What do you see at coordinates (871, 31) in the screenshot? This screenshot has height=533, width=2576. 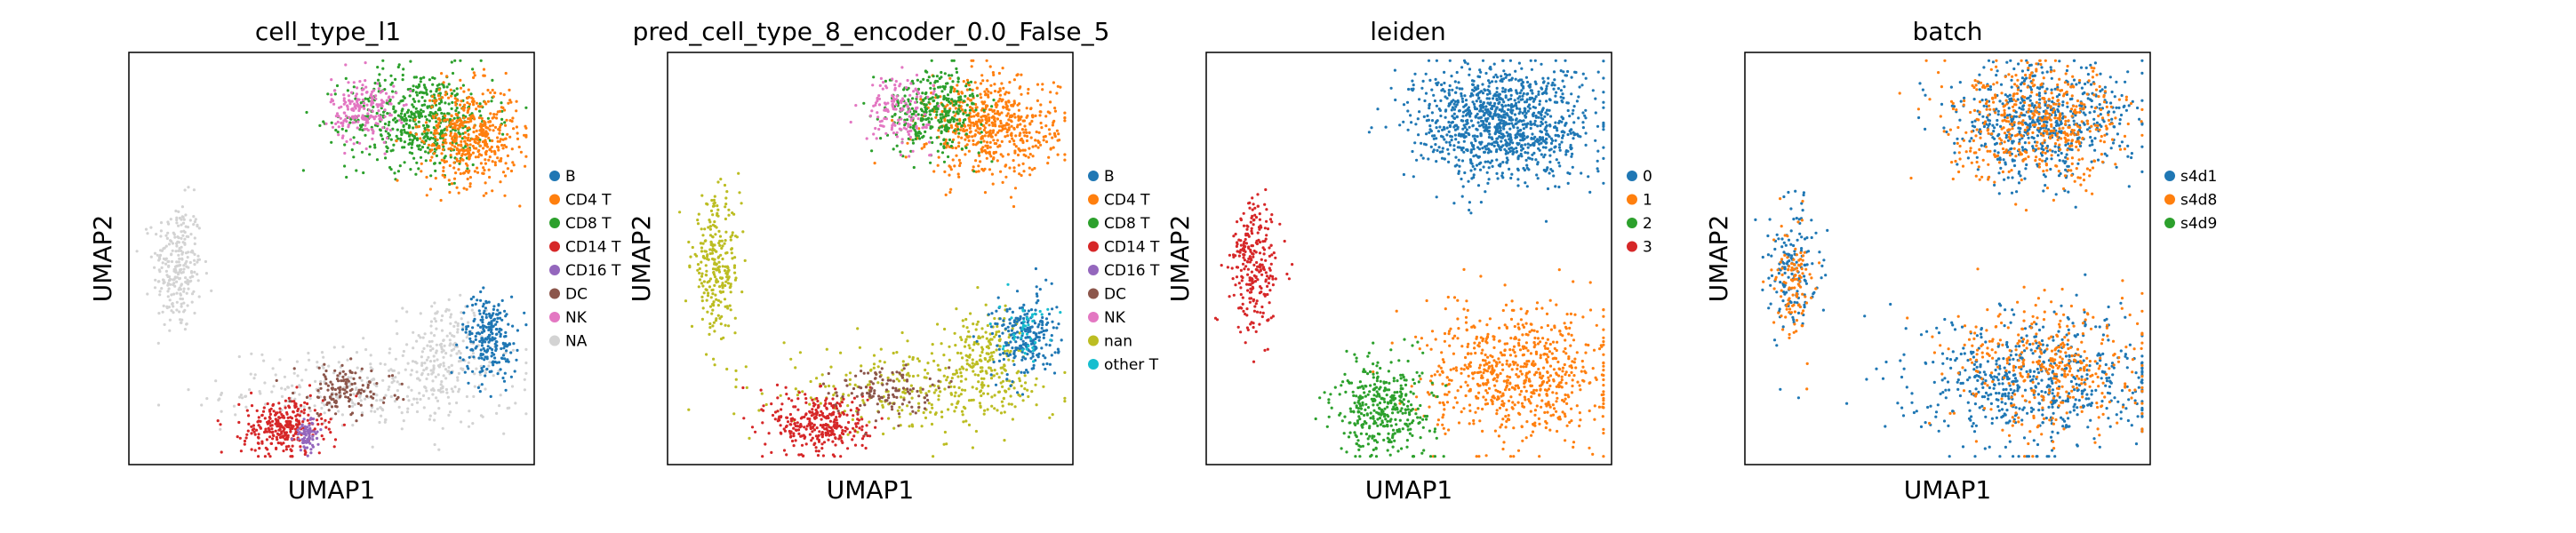 I see `panel-title: pred_cell_type_8_encoder_0.0_False_5` at bounding box center [871, 31].